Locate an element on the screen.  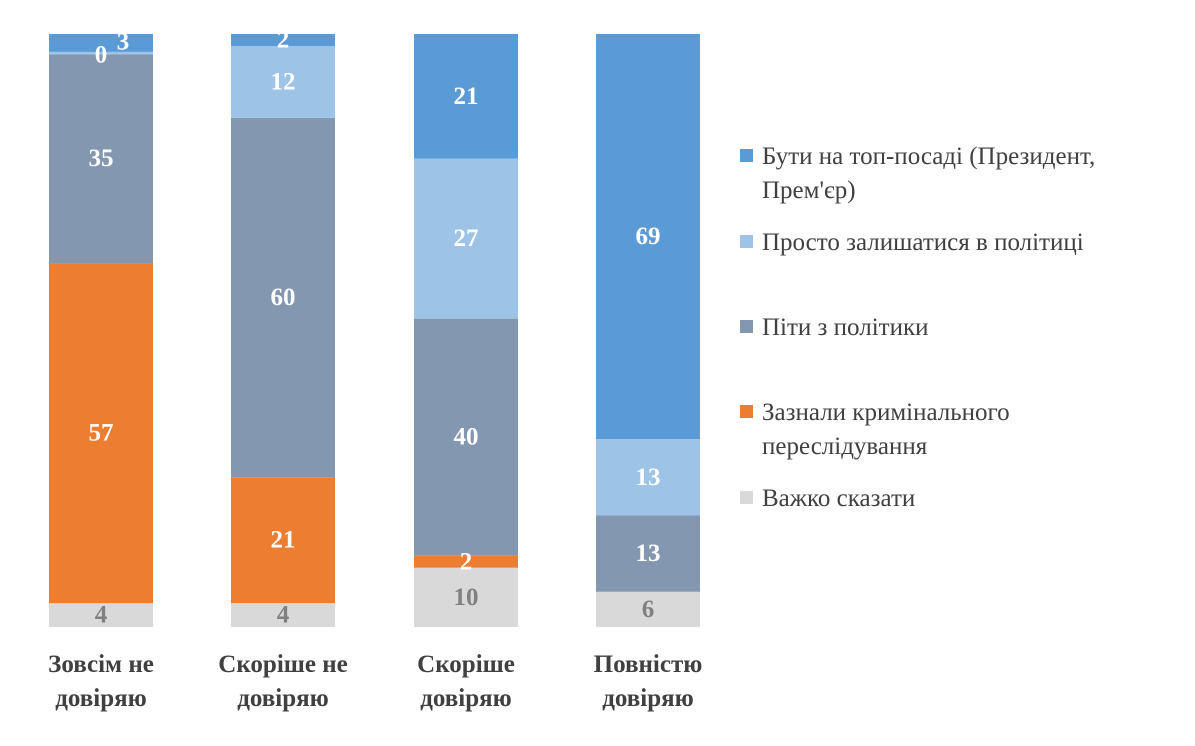
legend-item-3: Зазнали кримінального переслідування is located at coordinates (875, 430).